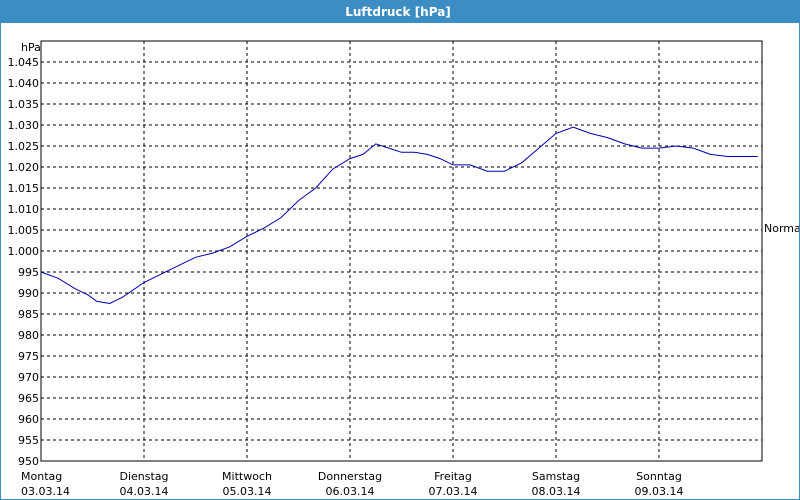 Image resolution: width=800 pixels, height=500 pixels. I want to click on chart-titlebar: Luftdruck [hPa], so click(400, 12).